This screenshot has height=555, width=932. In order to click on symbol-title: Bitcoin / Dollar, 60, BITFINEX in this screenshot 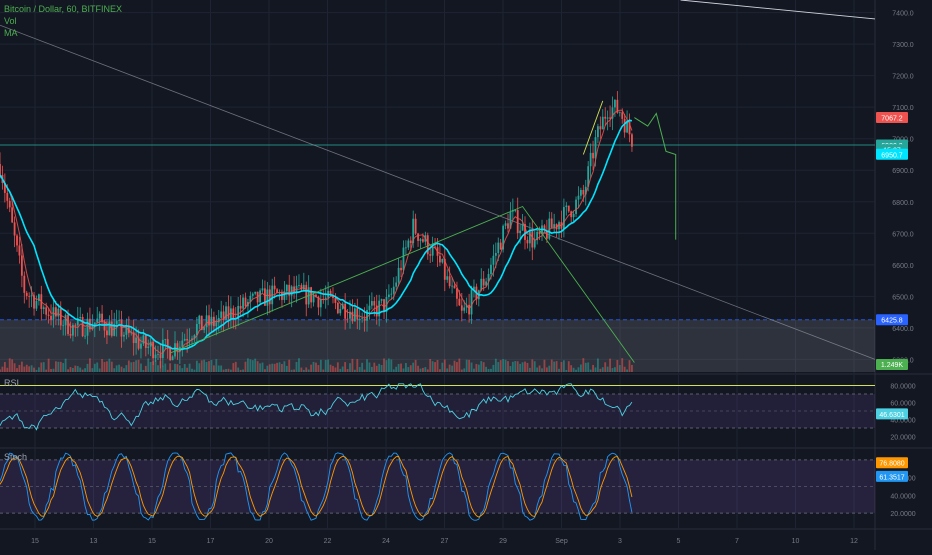, I will do `click(63, 9)`.